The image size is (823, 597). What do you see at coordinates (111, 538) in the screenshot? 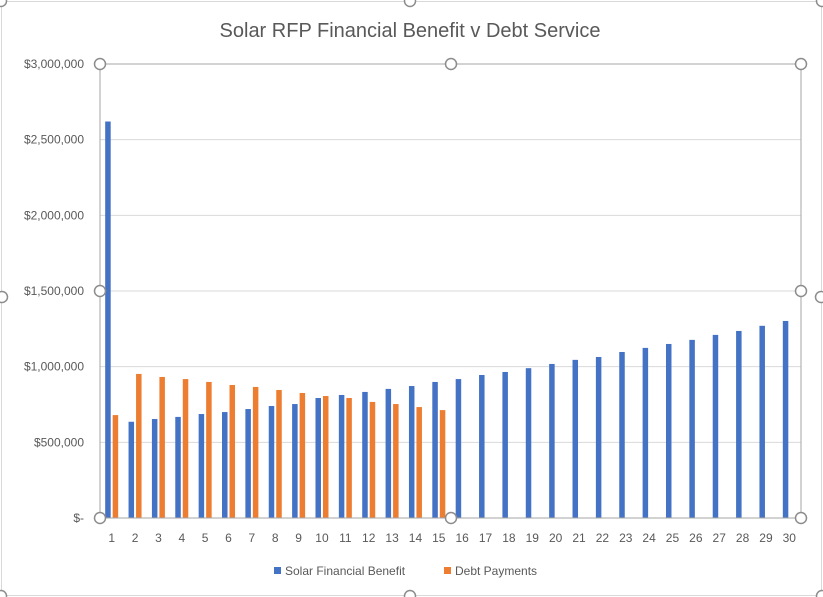
I see `x-tick-label: 1` at bounding box center [111, 538].